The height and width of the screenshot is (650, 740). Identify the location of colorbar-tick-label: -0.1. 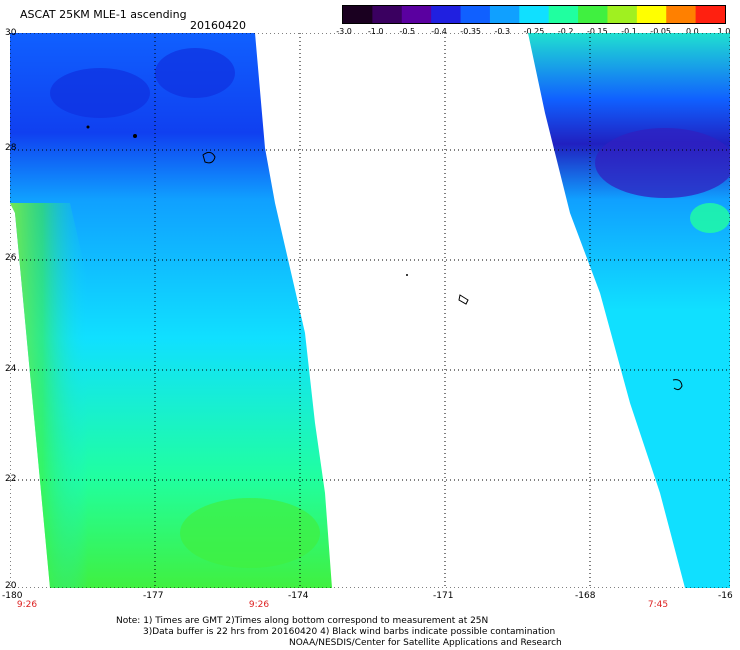
(629, 31).